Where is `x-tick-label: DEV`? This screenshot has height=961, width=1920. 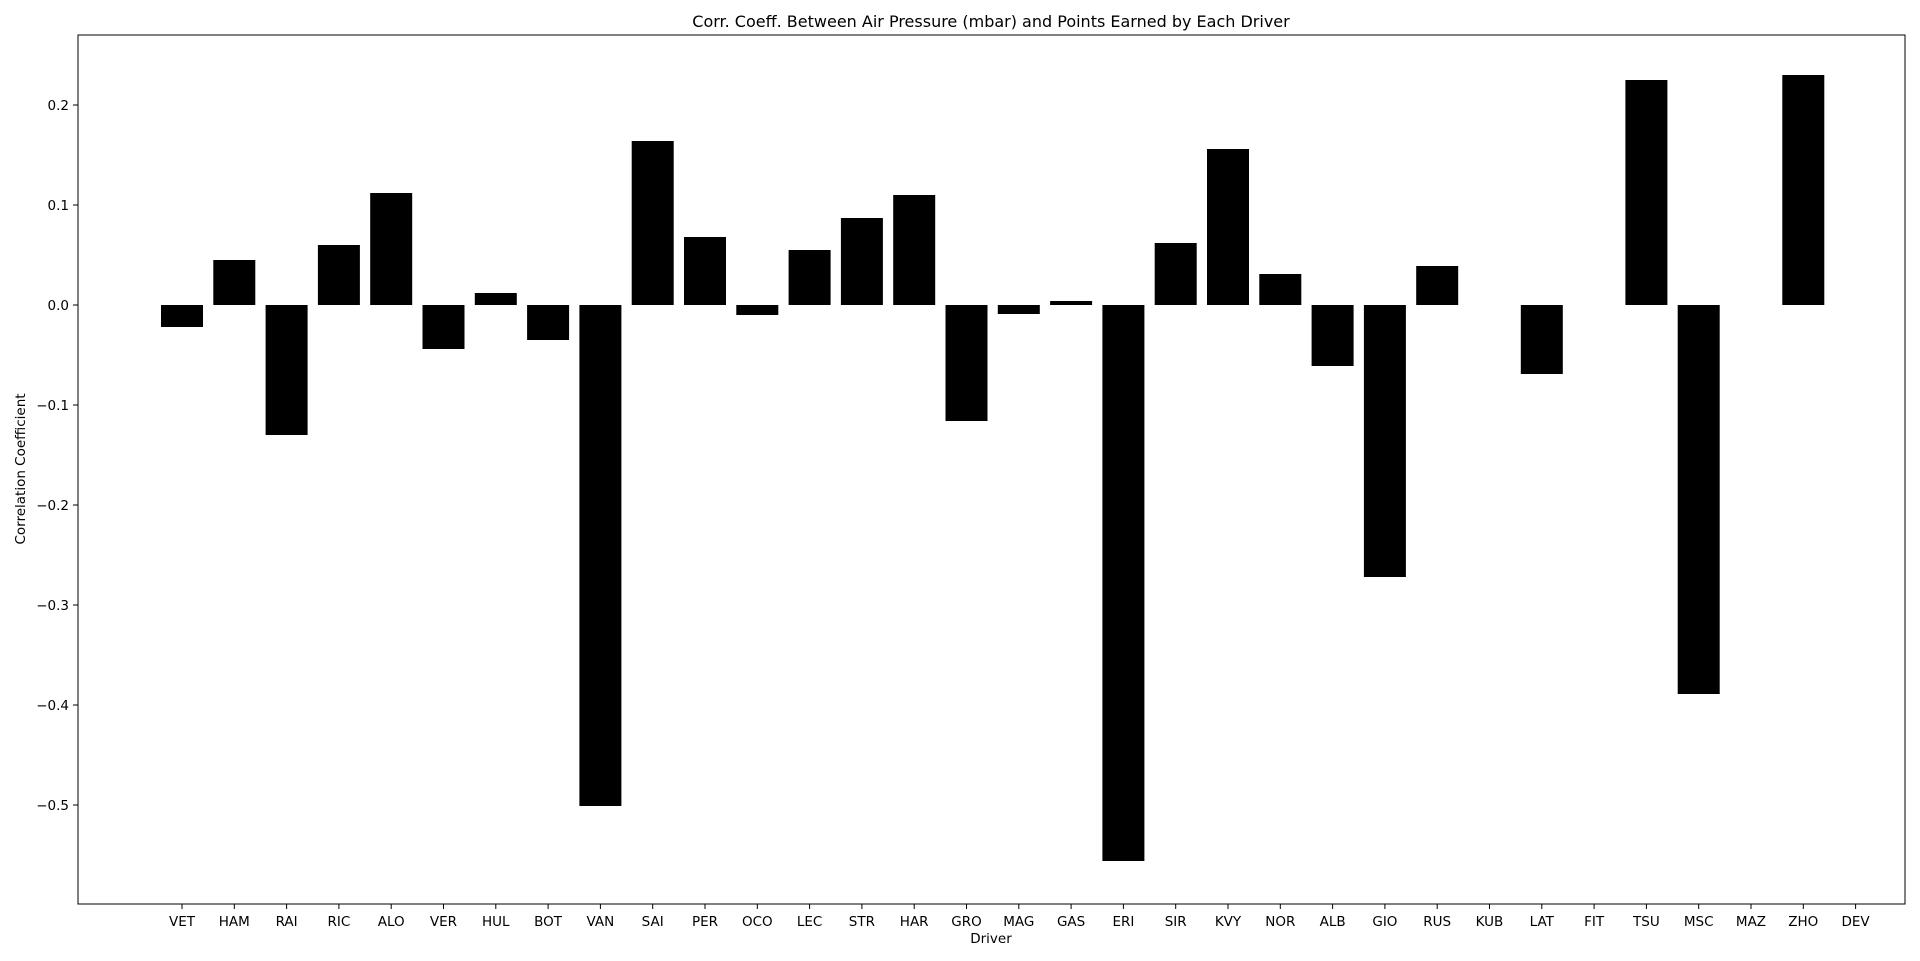 x-tick-label: DEV is located at coordinates (1856, 922).